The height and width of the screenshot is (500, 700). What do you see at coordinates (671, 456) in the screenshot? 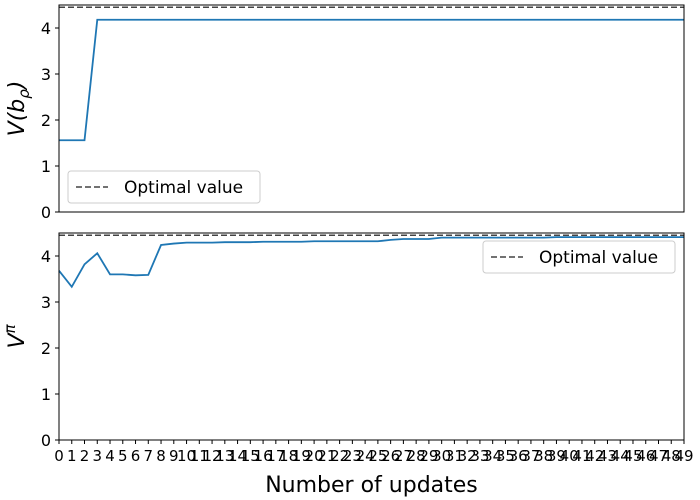
I see `x-tick-label: 48` at bounding box center [671, 456].